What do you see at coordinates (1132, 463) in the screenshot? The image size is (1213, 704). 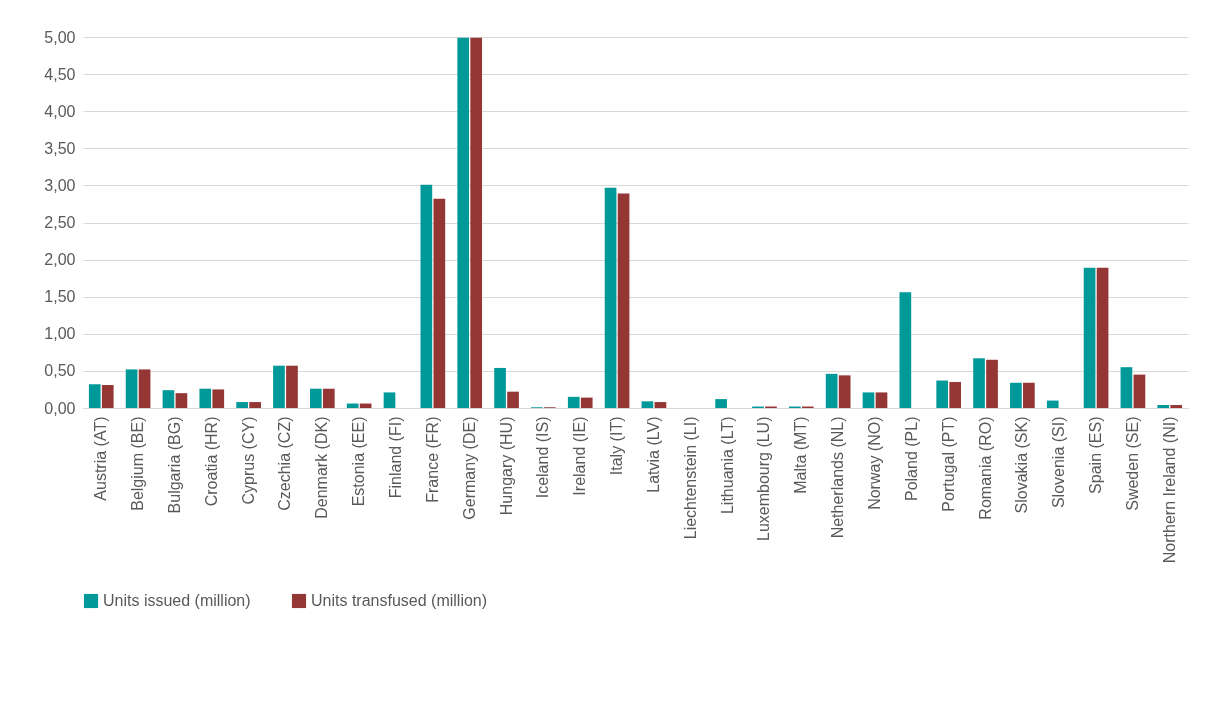 I see `x-tick-label: Sweden (SE)` at bounding box center [1132, 463].